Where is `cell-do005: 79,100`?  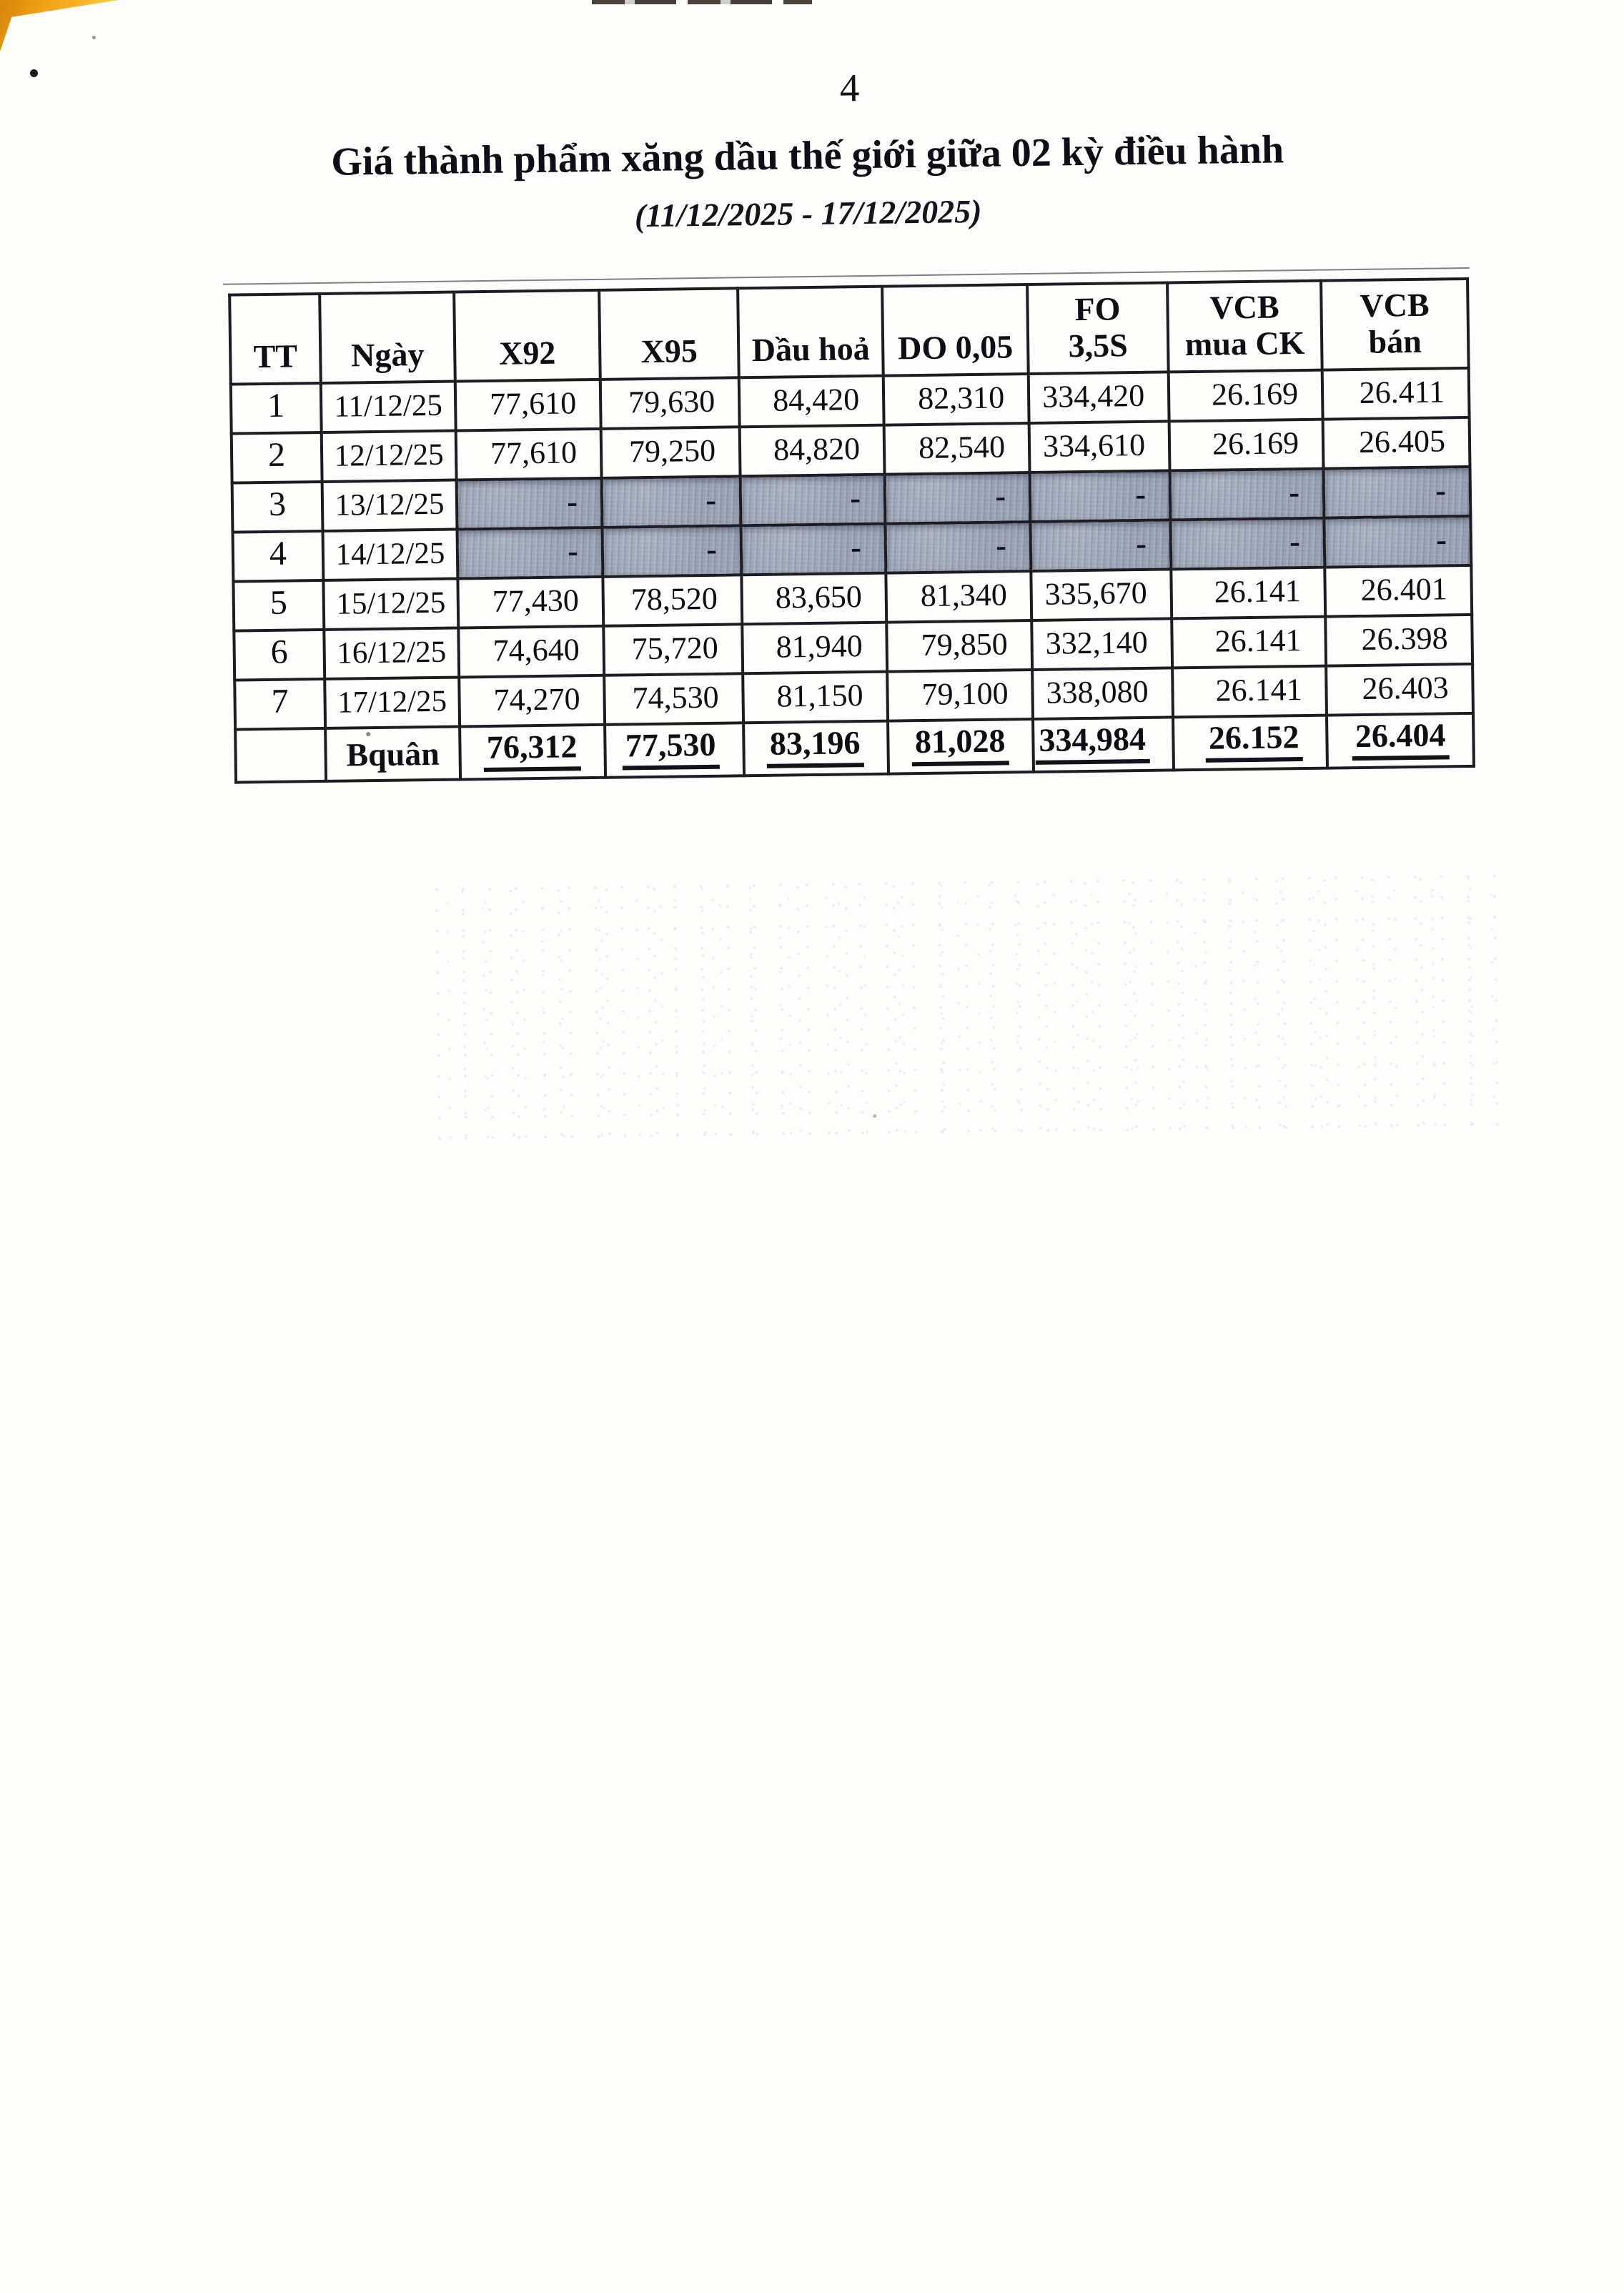
cell-do005: 79,100 is located at coordinates (961, 695).